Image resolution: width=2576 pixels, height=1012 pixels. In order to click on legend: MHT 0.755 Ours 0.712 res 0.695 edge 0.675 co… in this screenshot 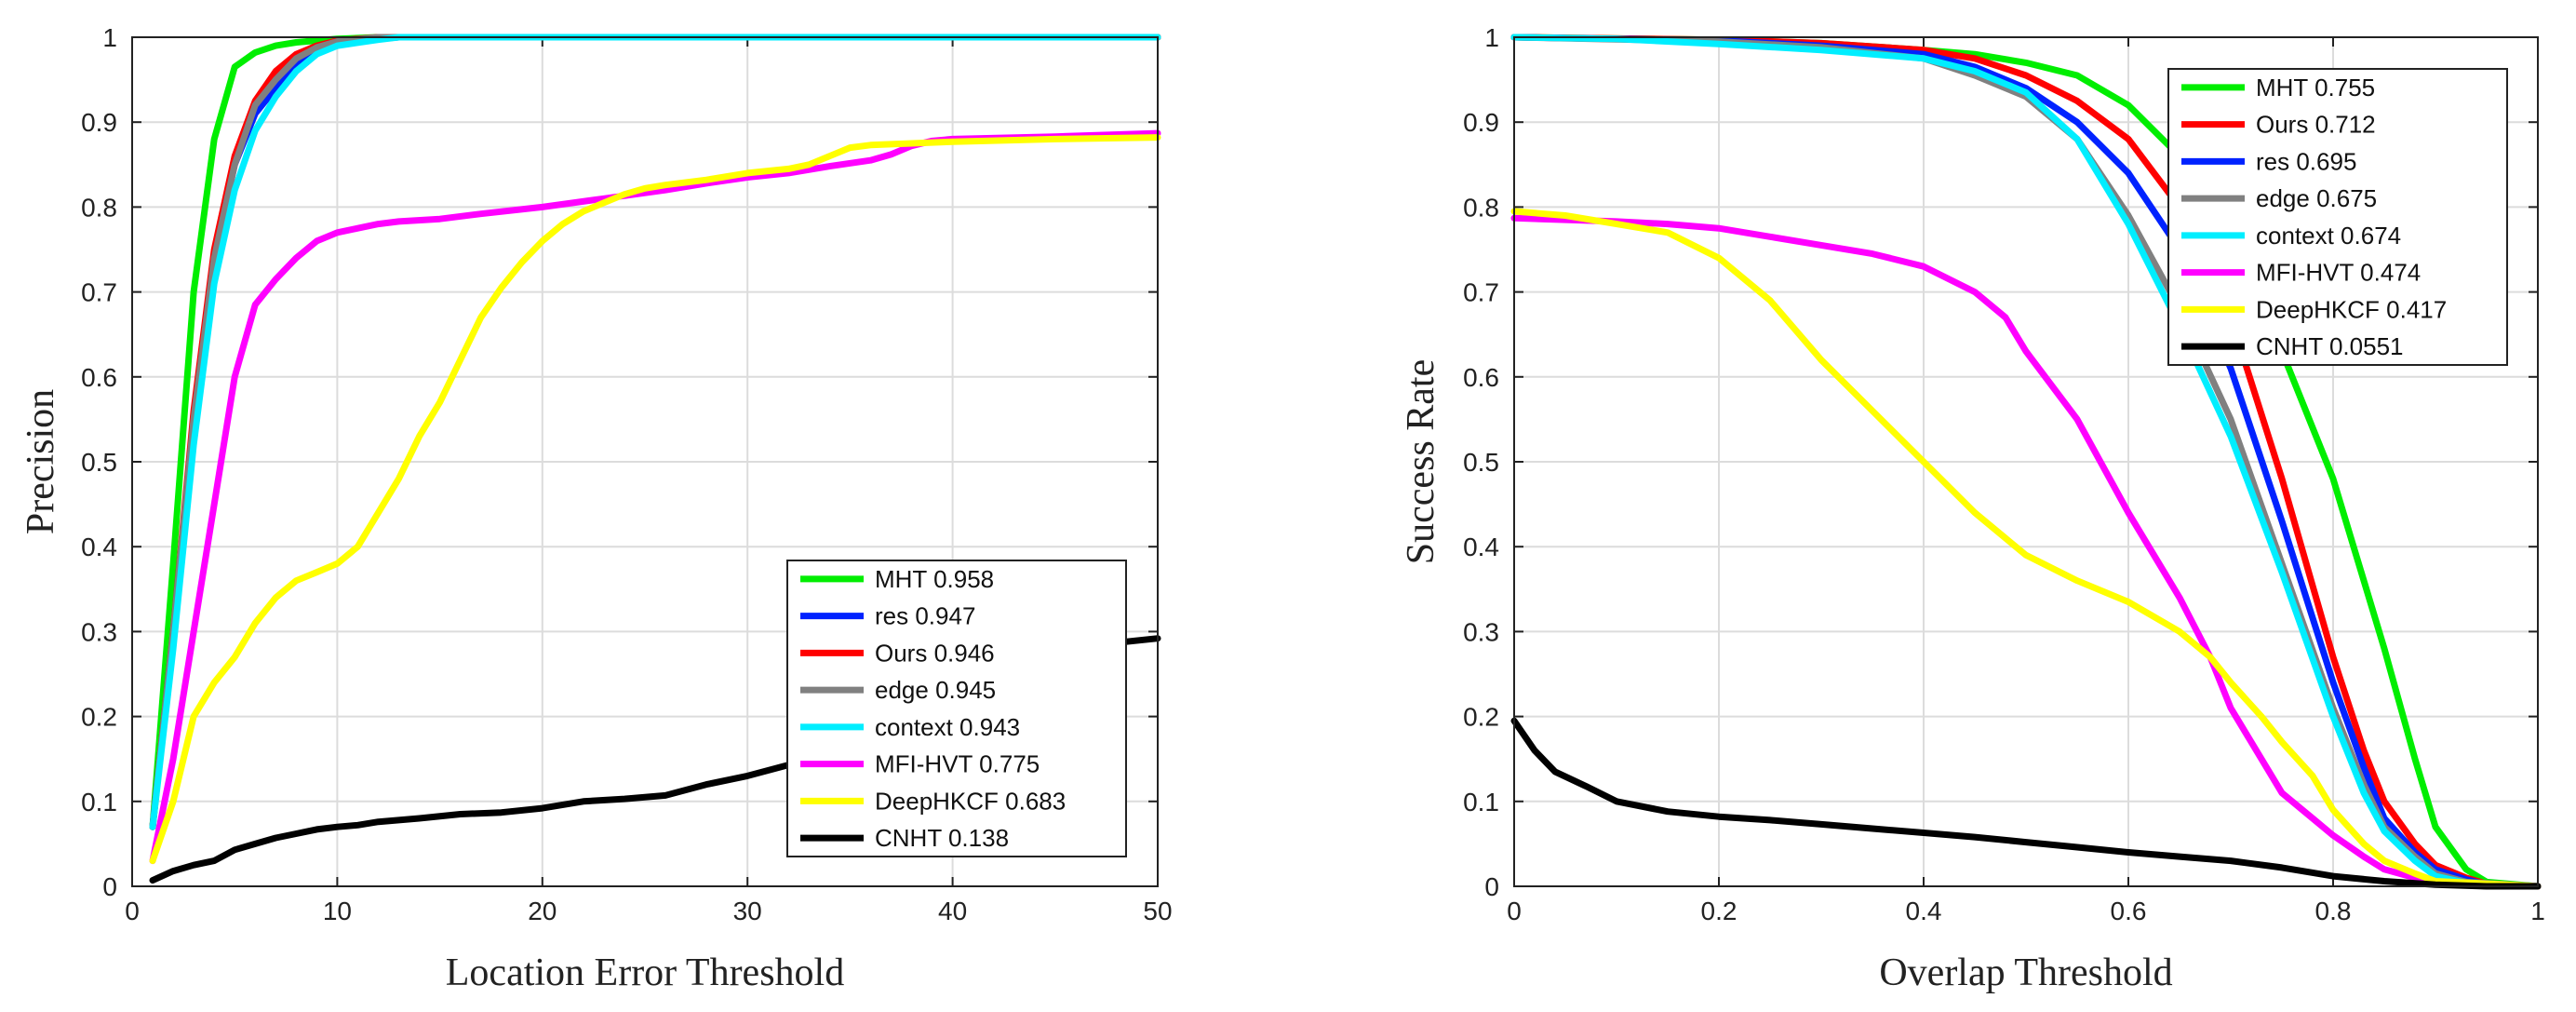, I will do `click(2337, 217)`.